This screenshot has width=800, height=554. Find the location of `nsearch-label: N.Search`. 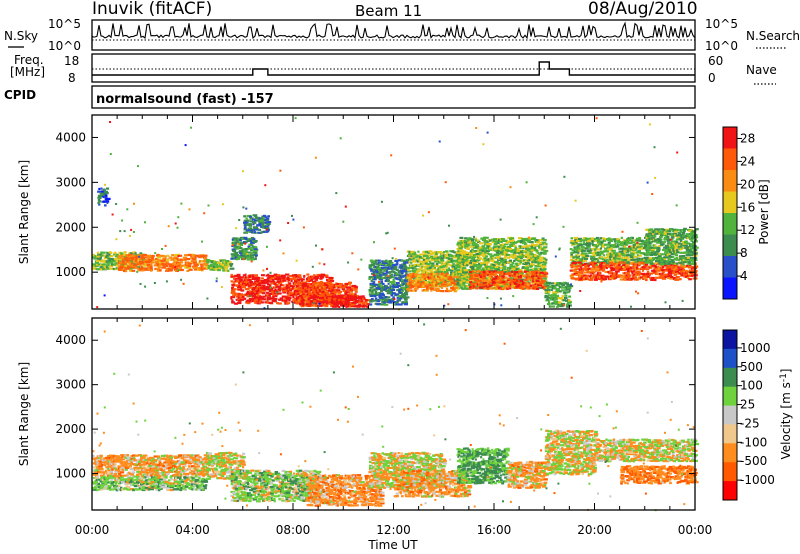

nsearch-label: N.Search is located at coordinates (773, 36).